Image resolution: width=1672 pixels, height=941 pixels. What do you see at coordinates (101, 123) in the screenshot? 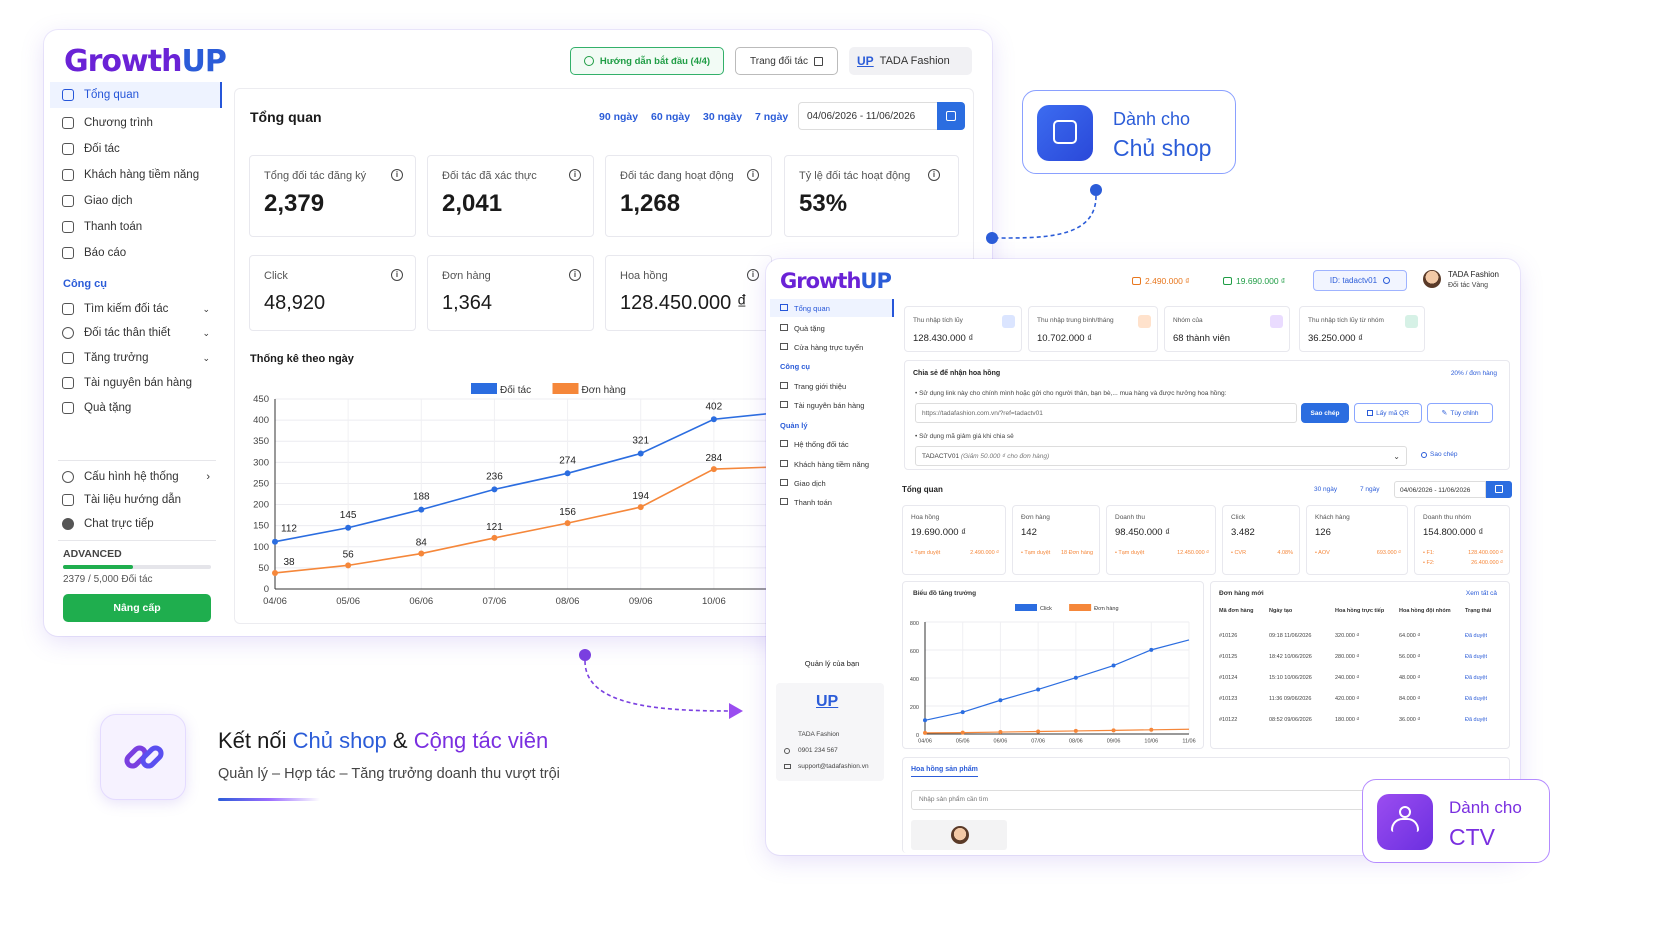
I see `sidebar-item-programs: Chương trình` at bounding box center [101, 123].